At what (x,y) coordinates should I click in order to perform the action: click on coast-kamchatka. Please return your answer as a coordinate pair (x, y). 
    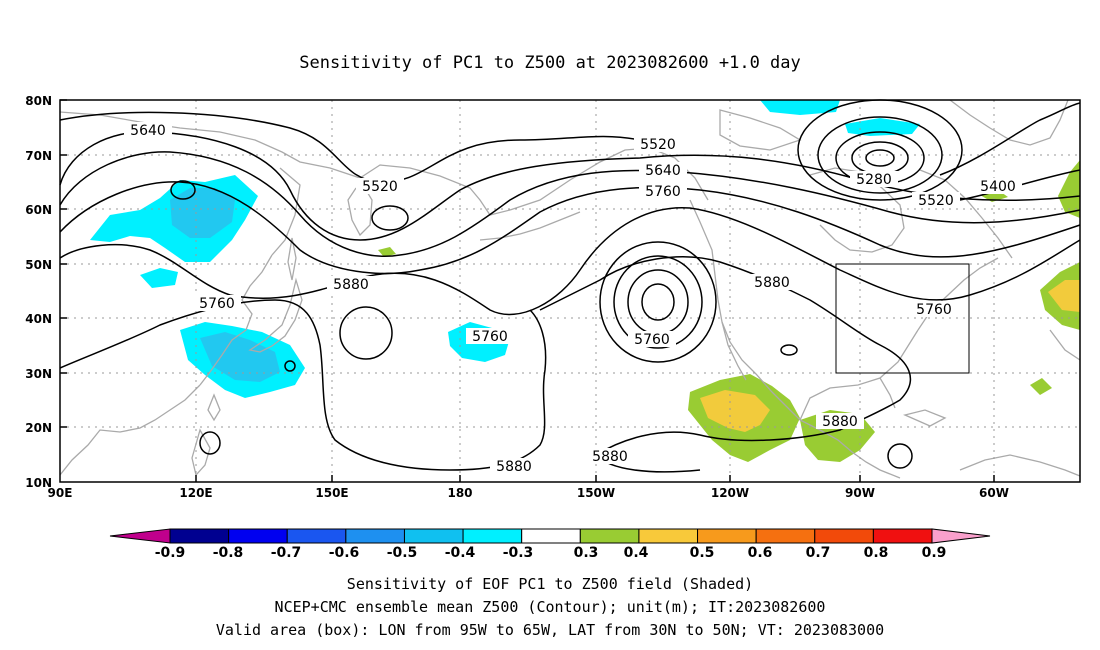
    Looking at the image, I should click on (360, 208).